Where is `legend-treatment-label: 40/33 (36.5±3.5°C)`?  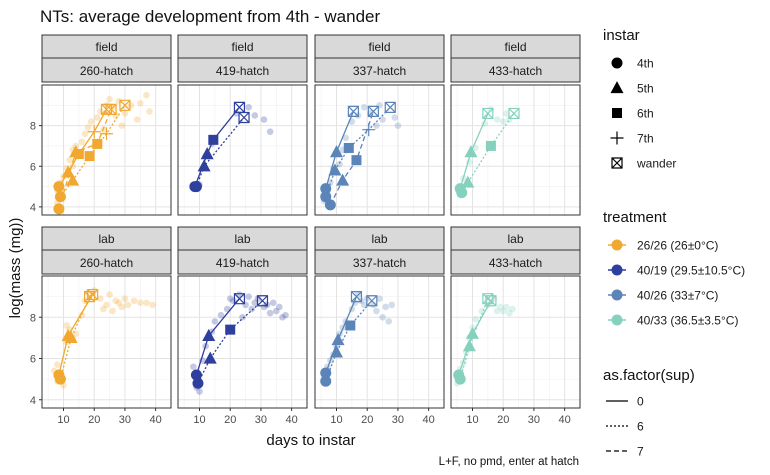
legend-treatment-label: 40/33 (36.5±3.5°C) is located at coordinates (687, 321).